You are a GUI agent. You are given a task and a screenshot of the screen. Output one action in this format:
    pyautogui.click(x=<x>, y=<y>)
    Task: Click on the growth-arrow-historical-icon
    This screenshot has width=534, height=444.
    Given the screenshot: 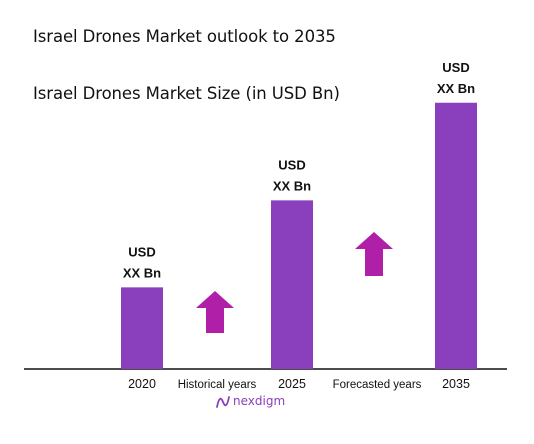 What is the action you would take?
    pyautogui.click(x=215, y=312)
    